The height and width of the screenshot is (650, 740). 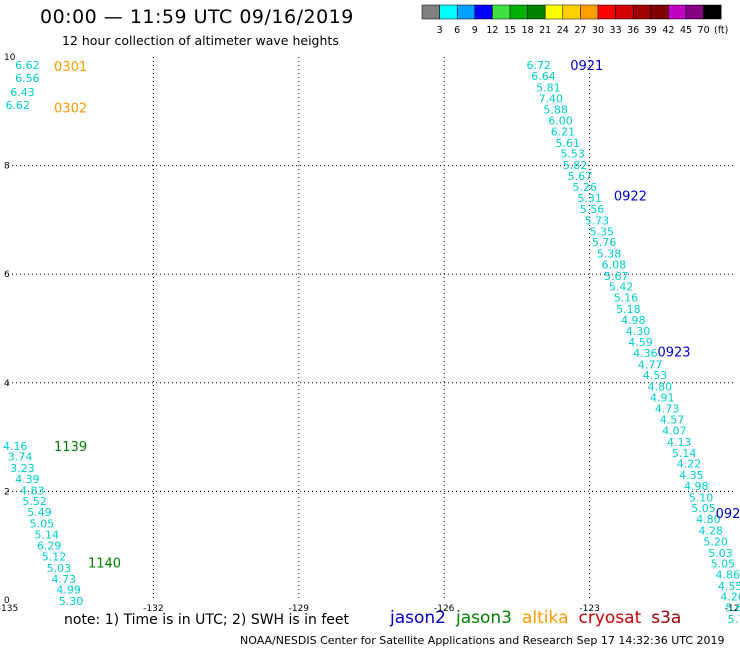 I want to click on y-tick-label: 0, so click(x=7, y=601).